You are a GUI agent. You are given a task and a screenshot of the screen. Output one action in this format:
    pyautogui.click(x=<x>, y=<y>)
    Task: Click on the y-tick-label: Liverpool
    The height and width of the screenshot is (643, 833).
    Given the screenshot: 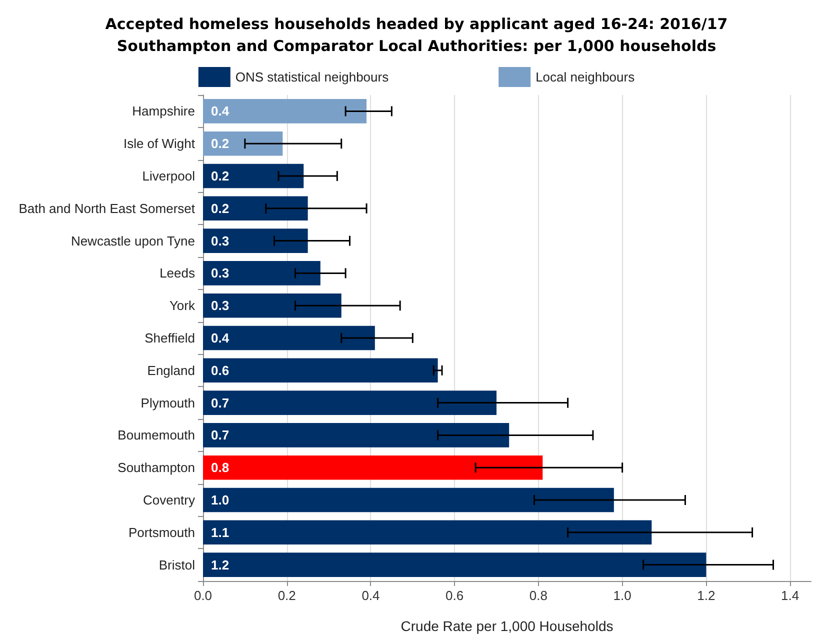 What is the action you would take?
    pyautogui.click(x=169, y=176)
    